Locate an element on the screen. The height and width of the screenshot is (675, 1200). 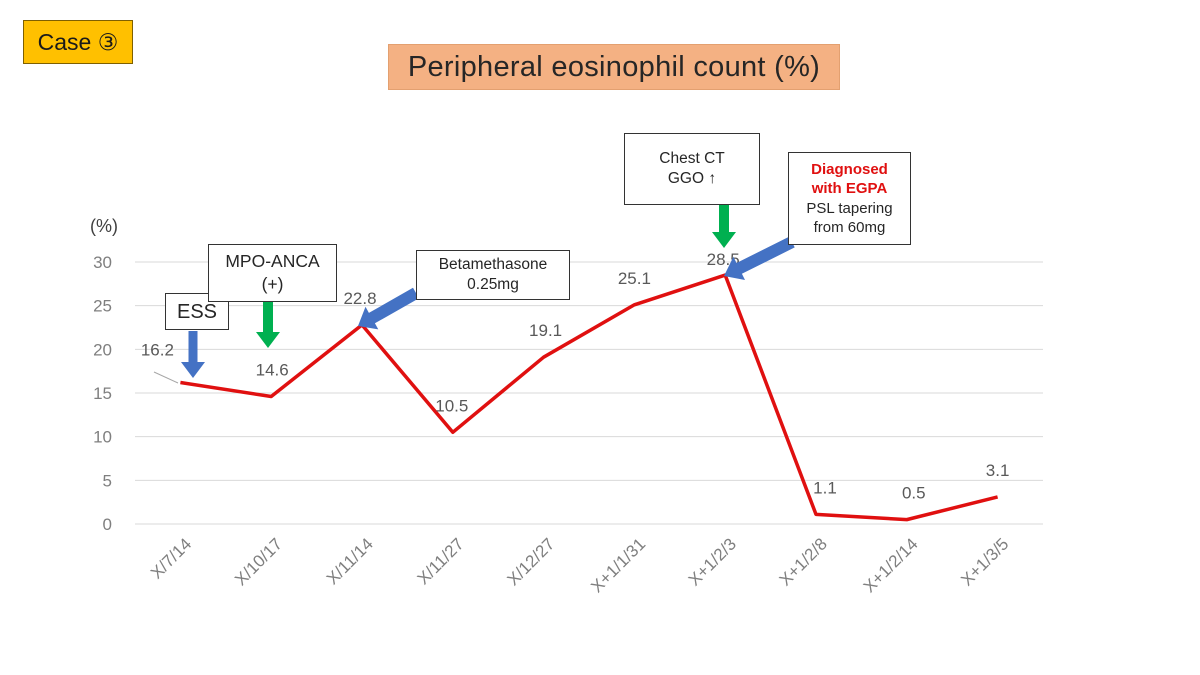
y-axis-label: (%) is located at coordinates (104, 226).